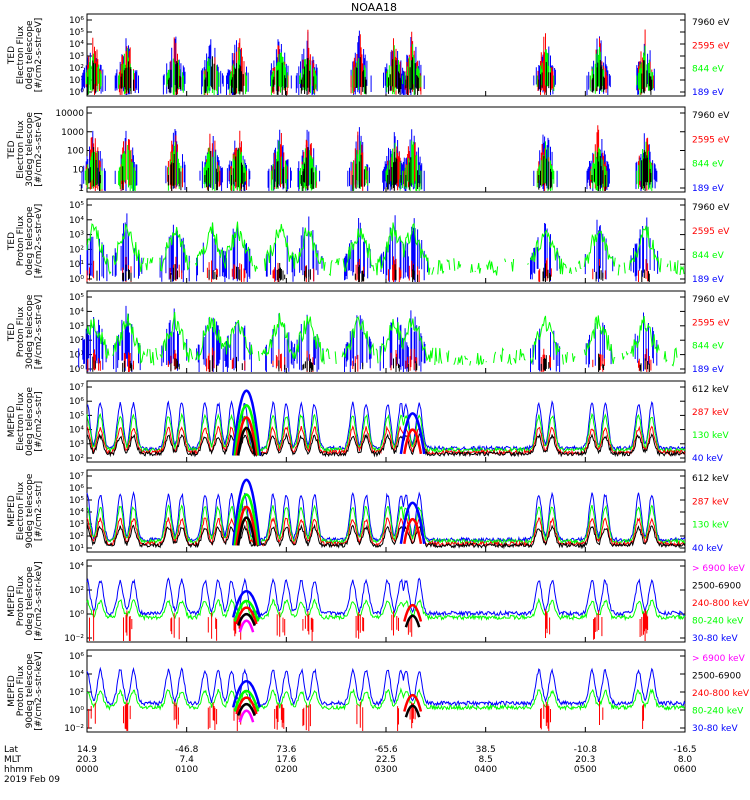 The image size is (750, 800). Describe the element at coordinates (718, 622) in the screenshot. I see `legend-entry: 80-240 keV` at that location.